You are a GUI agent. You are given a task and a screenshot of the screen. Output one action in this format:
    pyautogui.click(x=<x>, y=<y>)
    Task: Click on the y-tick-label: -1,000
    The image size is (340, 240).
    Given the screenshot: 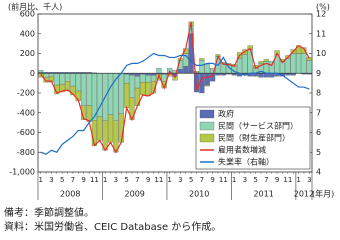 What is the action you would take?
    pyautogui.click(x=22, y=172)
    